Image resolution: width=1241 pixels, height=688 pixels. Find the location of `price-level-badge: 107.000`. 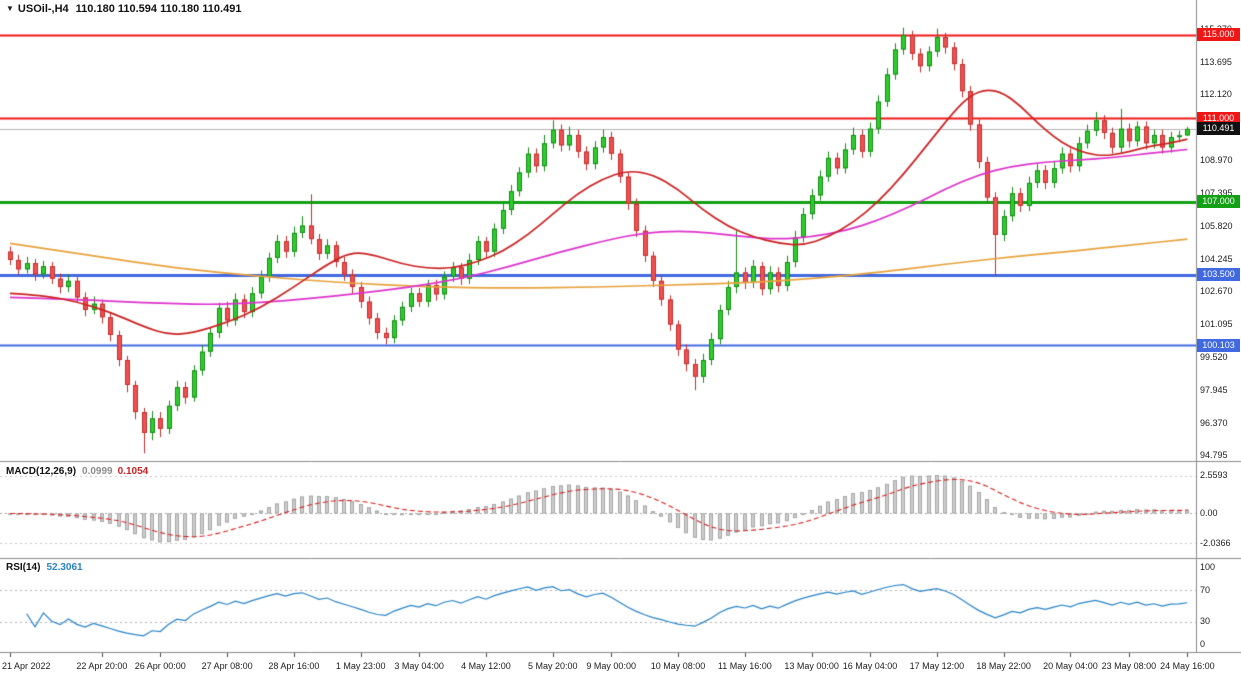

price-level-badge: 107.000 is located at coordinates (1218, 202).